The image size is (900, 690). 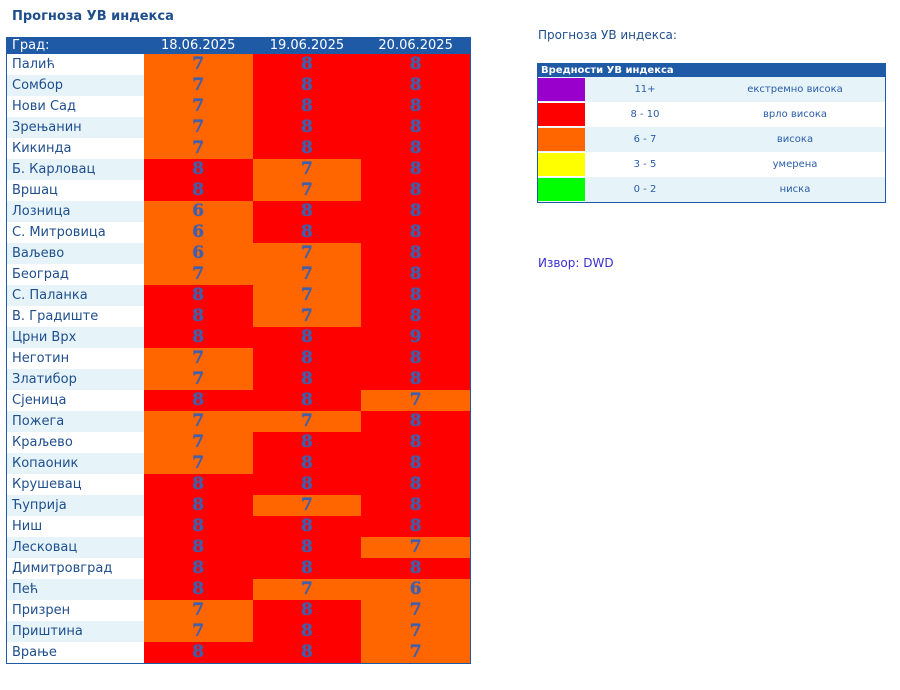 What do you see at coordinates (238, 85) in the screenshot?
I see `table-row: Сомбор 7 8 8` at bounding box center [238, 85].